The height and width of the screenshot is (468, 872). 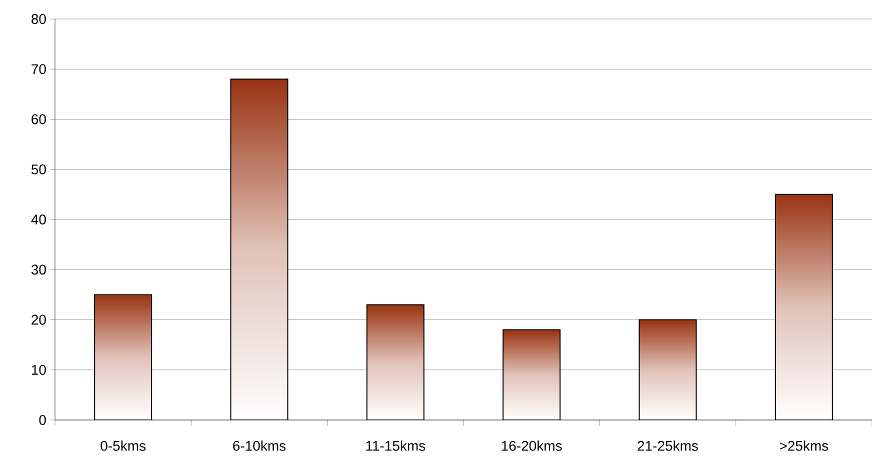 I want to click on y-tick-label: 70, so click(x=39, y=69).